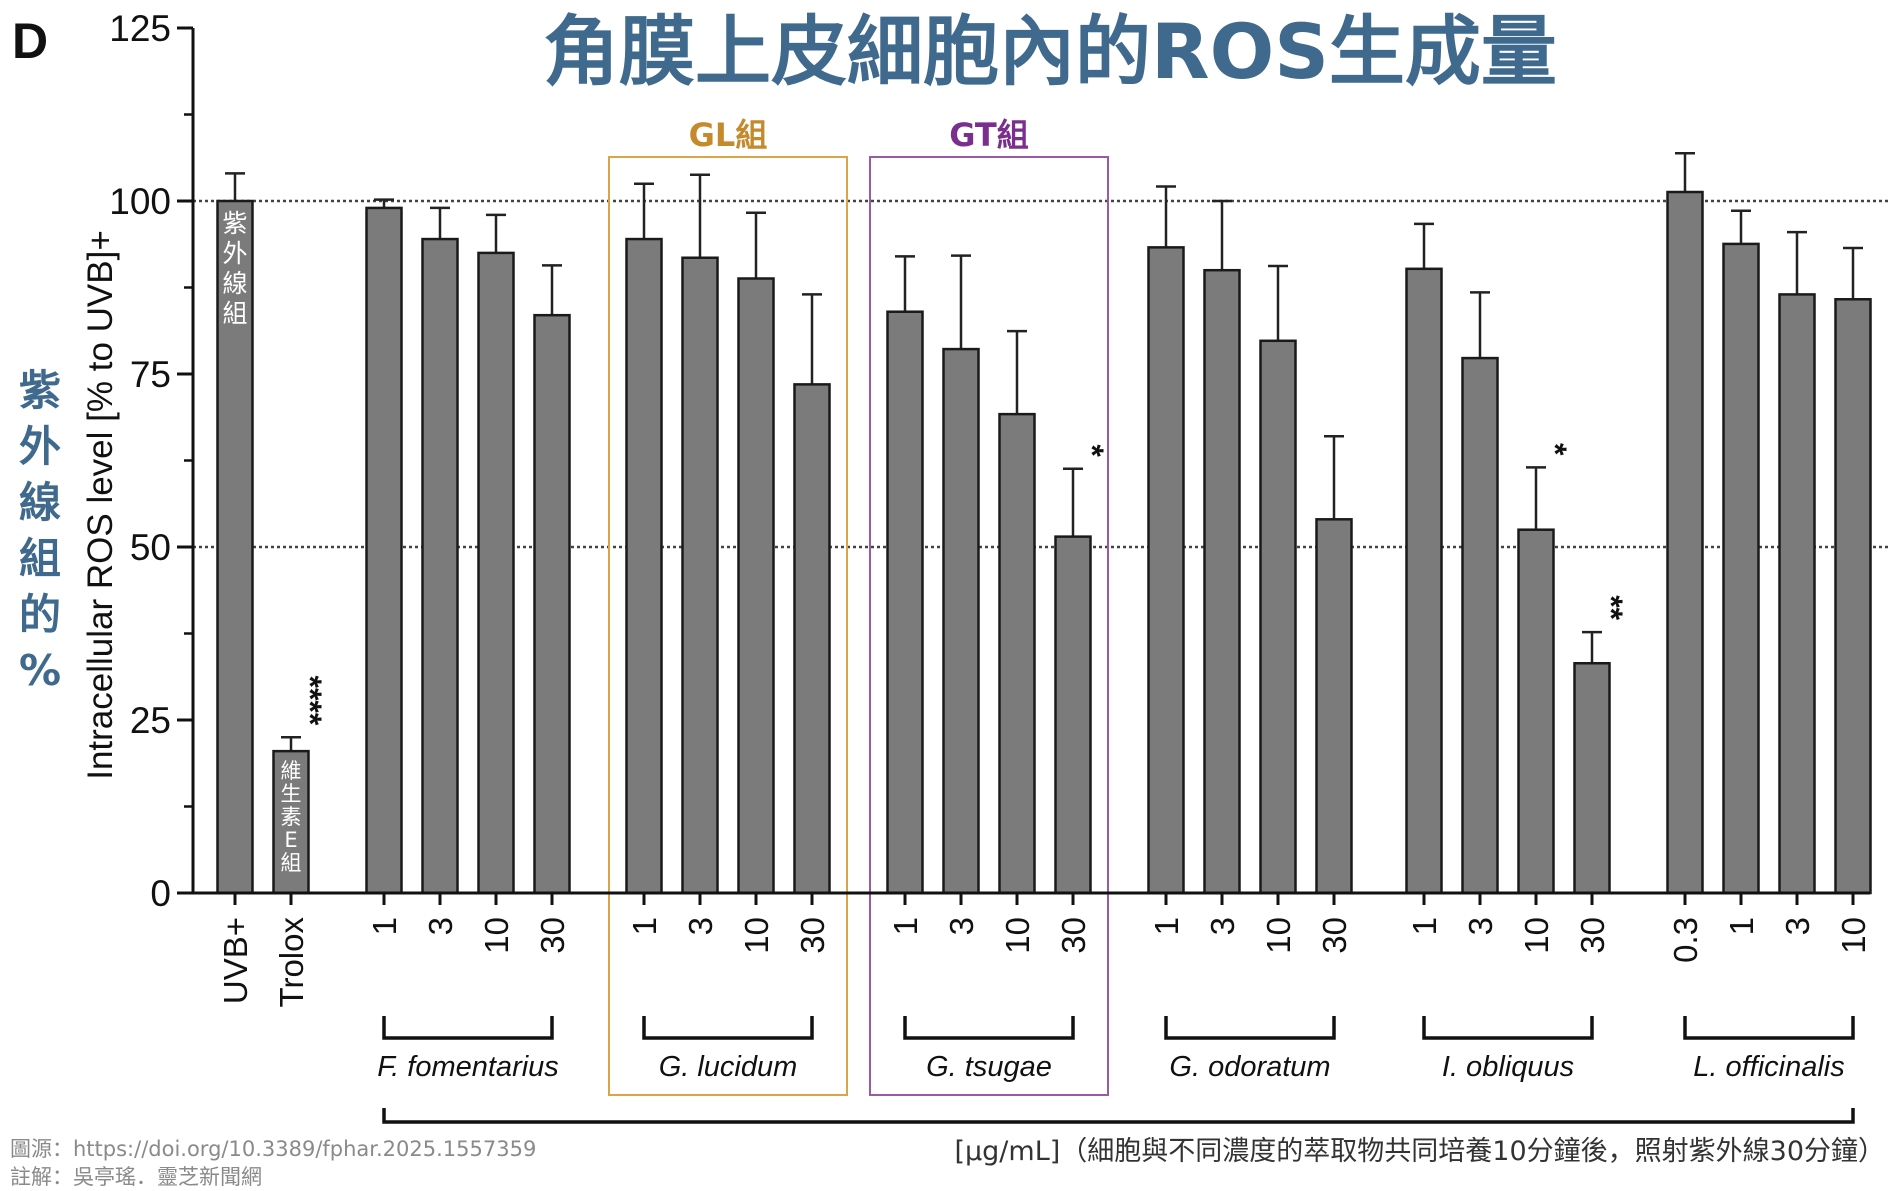 The width and height of the screenshot is (1897, 1191). I want to click on y-tick-label: 50, so click(150, 547).